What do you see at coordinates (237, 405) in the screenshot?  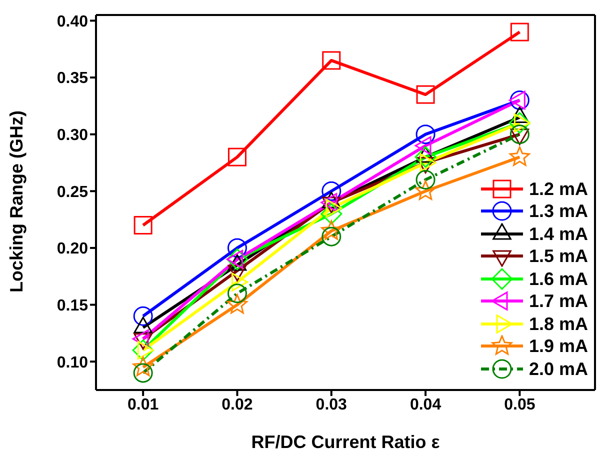 I see `x-tick-label: 0.02` at bounding box center [237, 405].